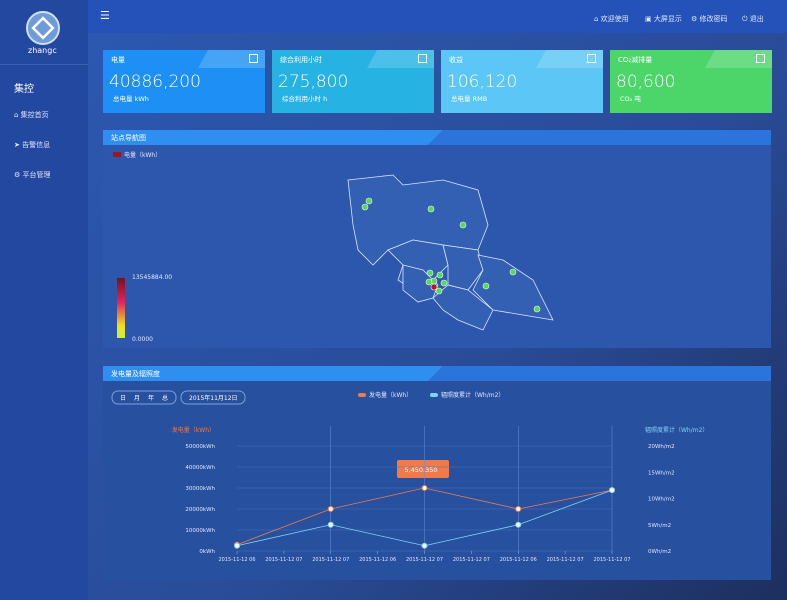  I want to click on card-title: CO₂减排量, so click(635, 60).